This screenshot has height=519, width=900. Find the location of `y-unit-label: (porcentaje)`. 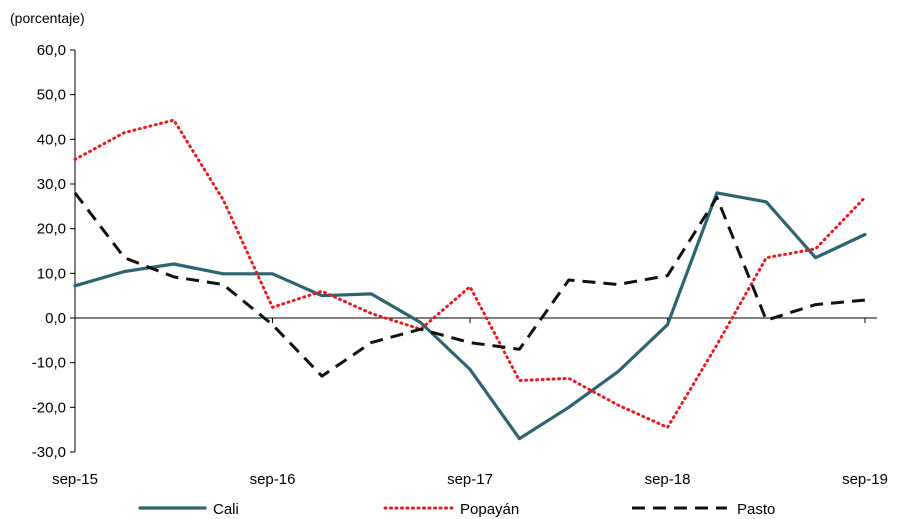

y-unit-label: (porcentaje) is located at coordinates (47, 18).